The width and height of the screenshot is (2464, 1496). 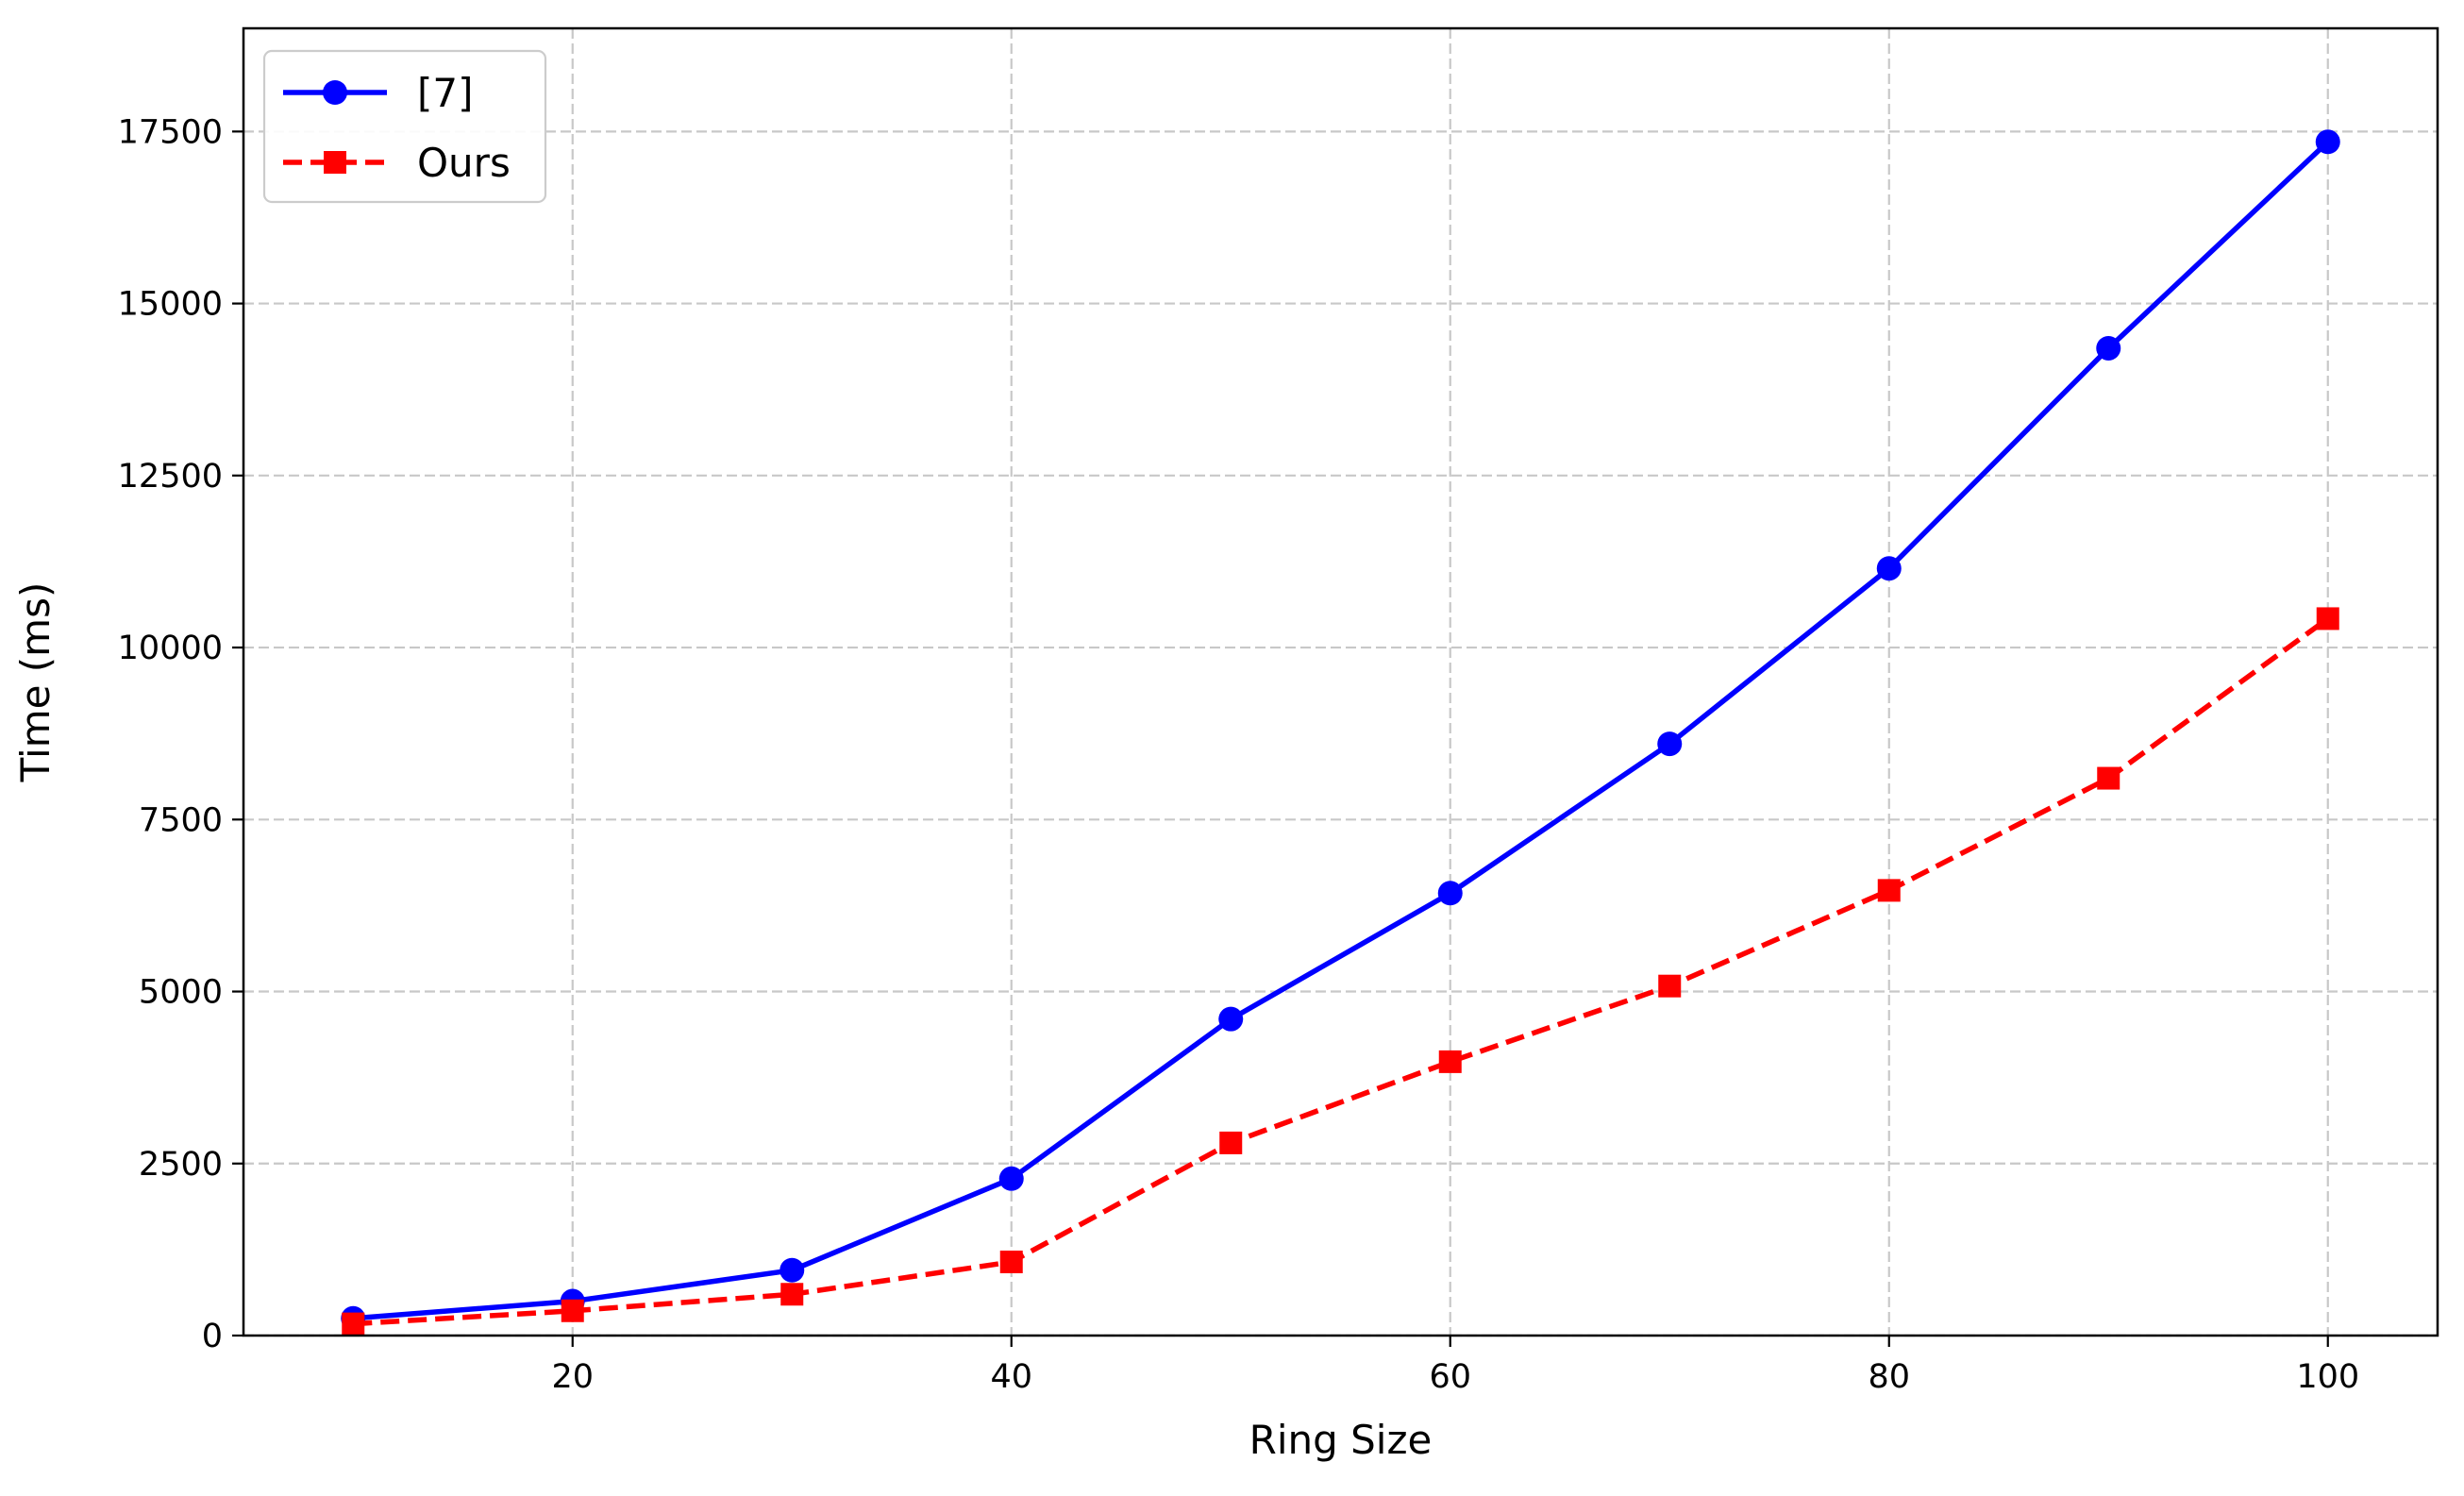 What do you see at coordinates (170, 132) in the screenshot?
I see `y-tick-label: 17500` at bounding box center [170, 132].